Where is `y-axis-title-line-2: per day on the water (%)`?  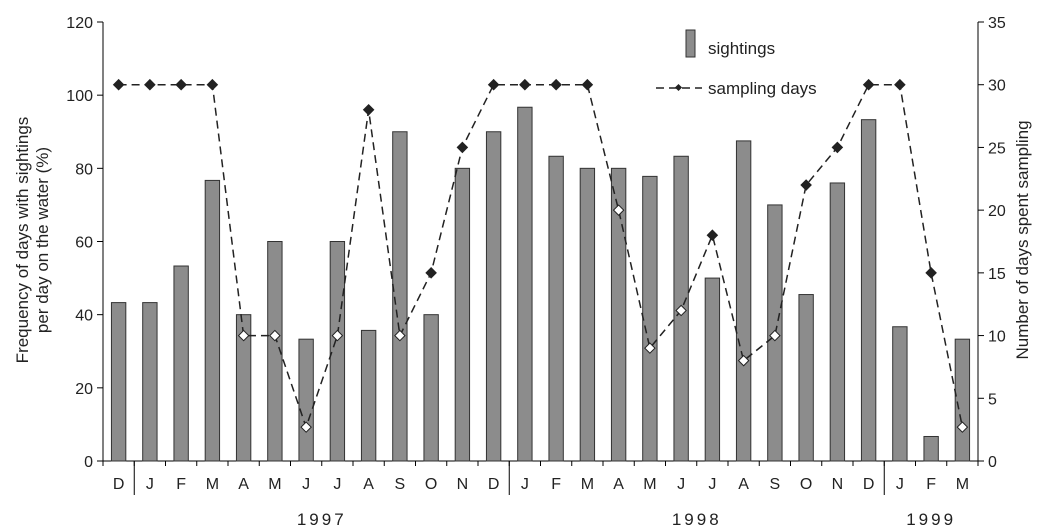 y-axis-title-line-2: per day on the water (%) is located at coordinates (42, 240).